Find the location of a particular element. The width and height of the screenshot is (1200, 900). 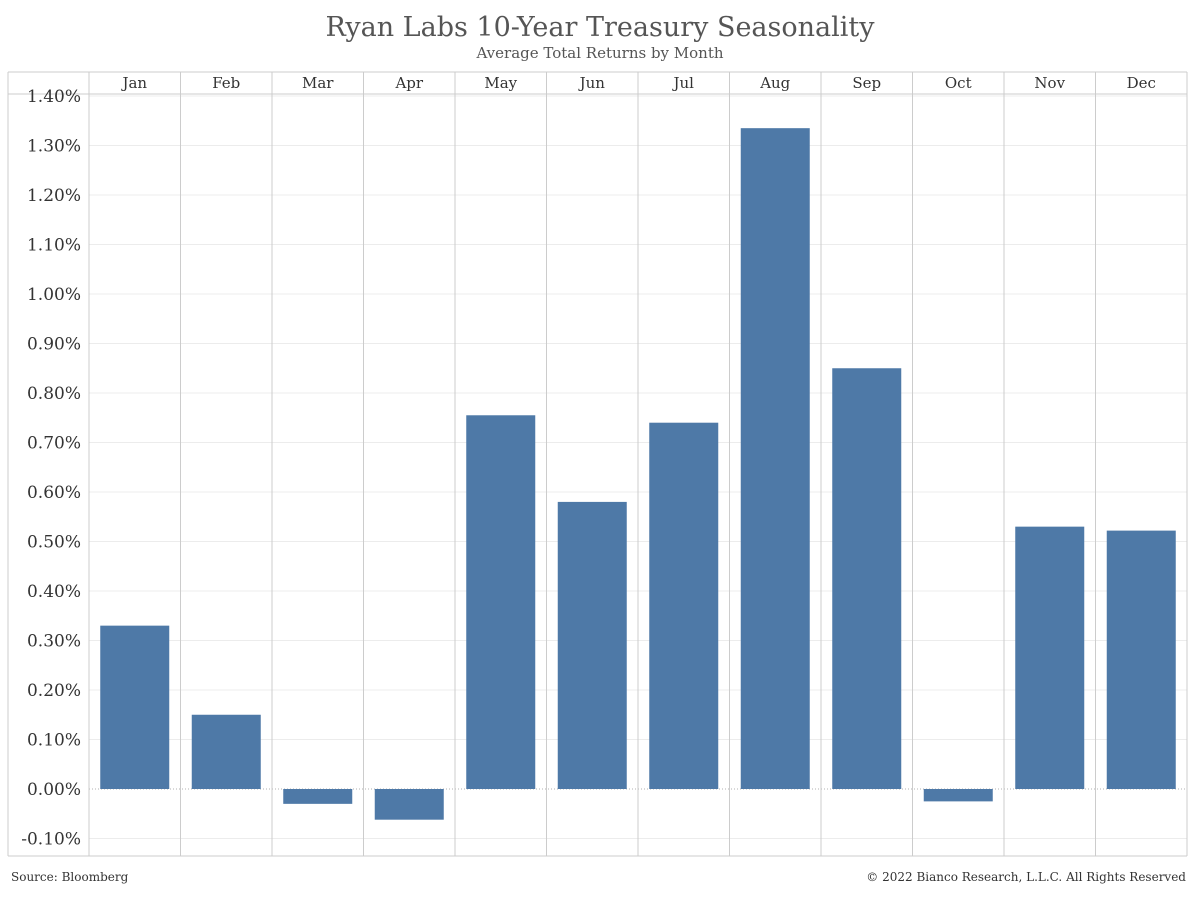

y-tick-label: 0.00% is located at coordinates (54, 790).